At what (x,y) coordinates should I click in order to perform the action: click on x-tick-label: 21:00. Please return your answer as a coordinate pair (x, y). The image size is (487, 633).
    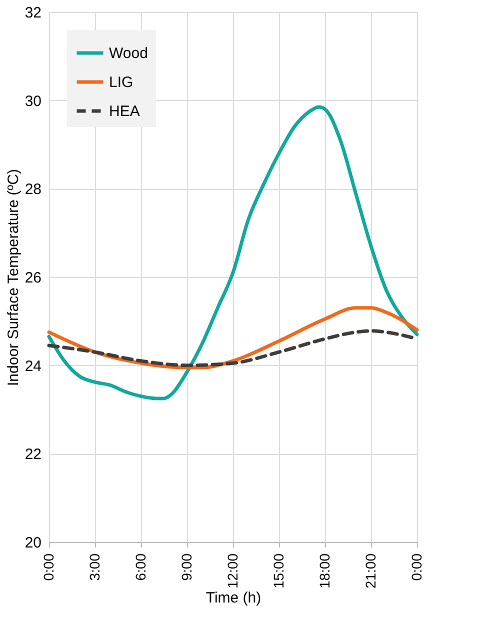
    Looking at the image, I should click on (370, 571).